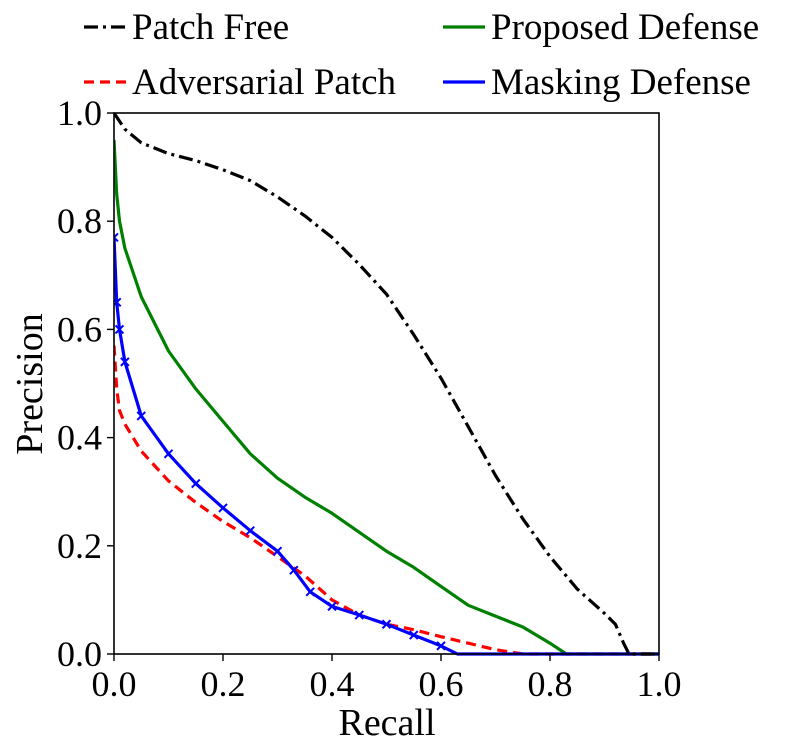 Image resolution: width=786 pixels, height=755 pixels. I want to click on legend-item-masking-defense: Masking Defense, so click(597, 82).